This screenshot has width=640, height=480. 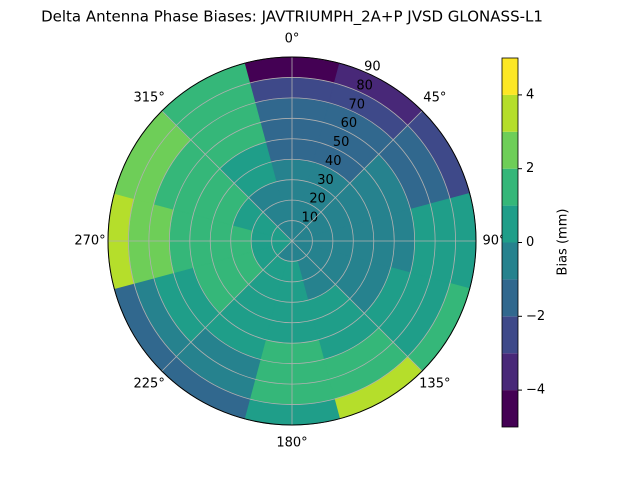 I want to click on theta-tick-label: 0°, so click(x=292, y=39).